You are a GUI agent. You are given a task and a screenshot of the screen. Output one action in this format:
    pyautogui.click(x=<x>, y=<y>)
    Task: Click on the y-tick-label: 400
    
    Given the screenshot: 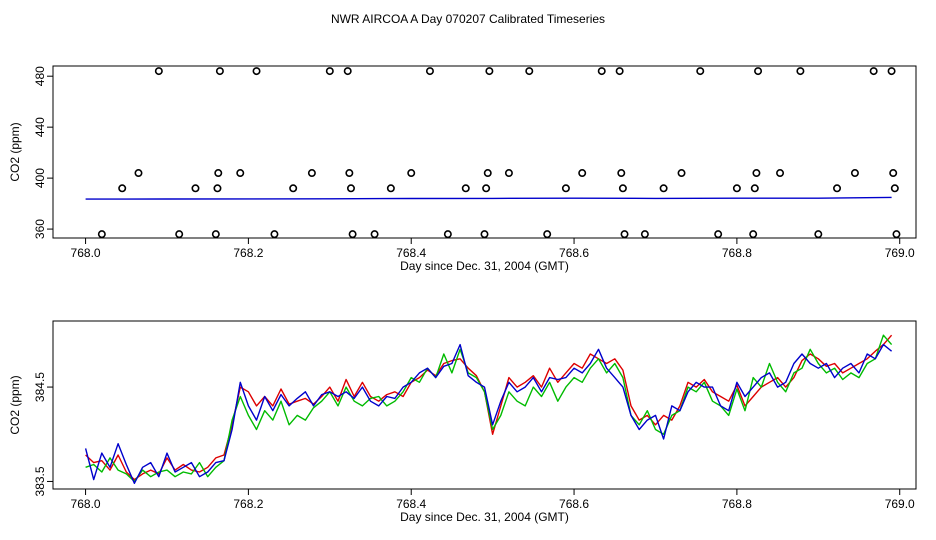 What is the action you would take?
    pyautogui.click(x=40, y=178)
    